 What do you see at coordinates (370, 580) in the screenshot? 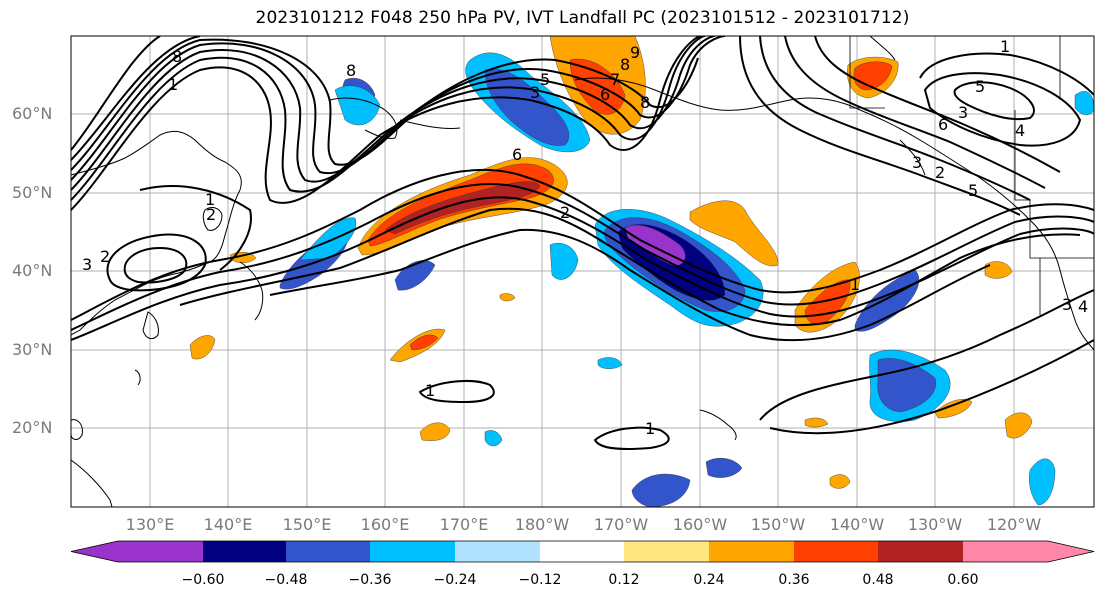
I see `colorbar-tick-label: −0.36` at bounding box center [370, 580].